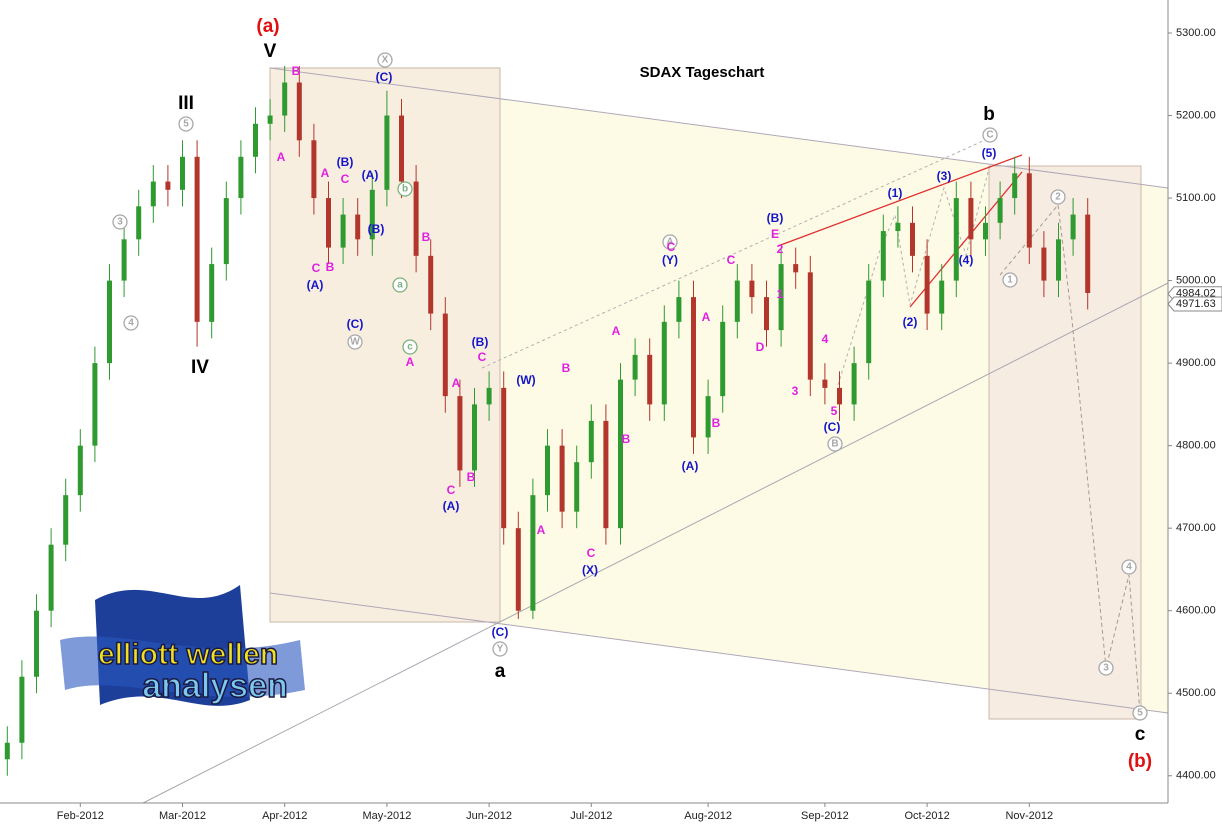  What do you see at coordinates (1196, 528) in the screenshot?
I see `y-tick-label: 4700.00` at bounding box center [1196, 528].